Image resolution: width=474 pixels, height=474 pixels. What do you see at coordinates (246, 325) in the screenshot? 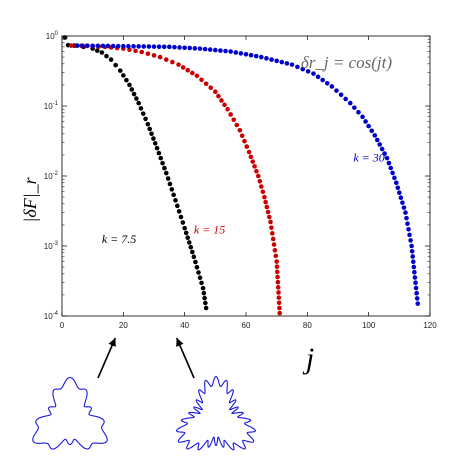
I see `x-tick-label: 60` at bounding box center [246, 325].